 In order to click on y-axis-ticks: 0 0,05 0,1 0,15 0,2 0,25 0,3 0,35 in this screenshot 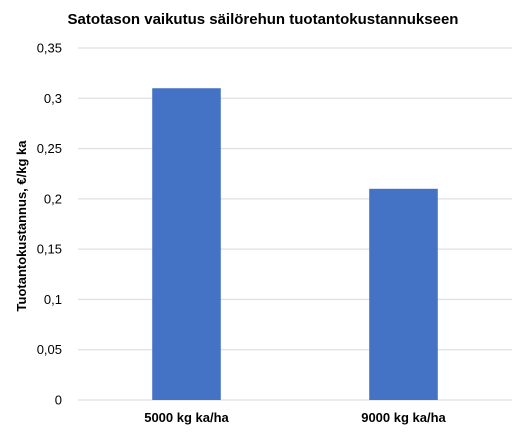, I will do `click(49, 224)`.